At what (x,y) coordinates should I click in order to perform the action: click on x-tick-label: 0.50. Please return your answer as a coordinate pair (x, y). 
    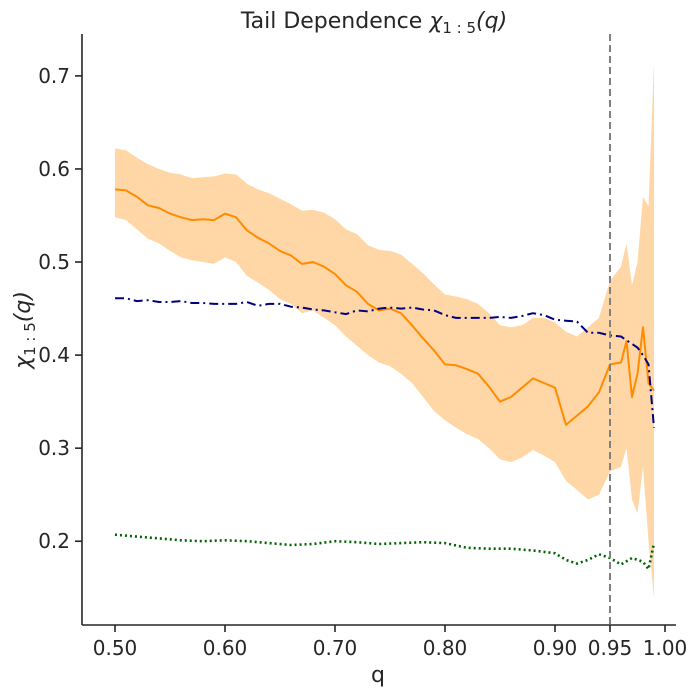
    Looking at the image, I should click on (115, 648).